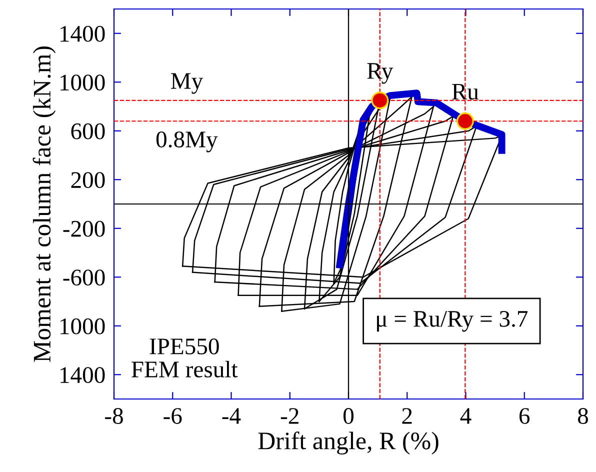 The height and width of the screenshot is (472, 596). I want to click on x-tick-label: 6, so click(524, 416).